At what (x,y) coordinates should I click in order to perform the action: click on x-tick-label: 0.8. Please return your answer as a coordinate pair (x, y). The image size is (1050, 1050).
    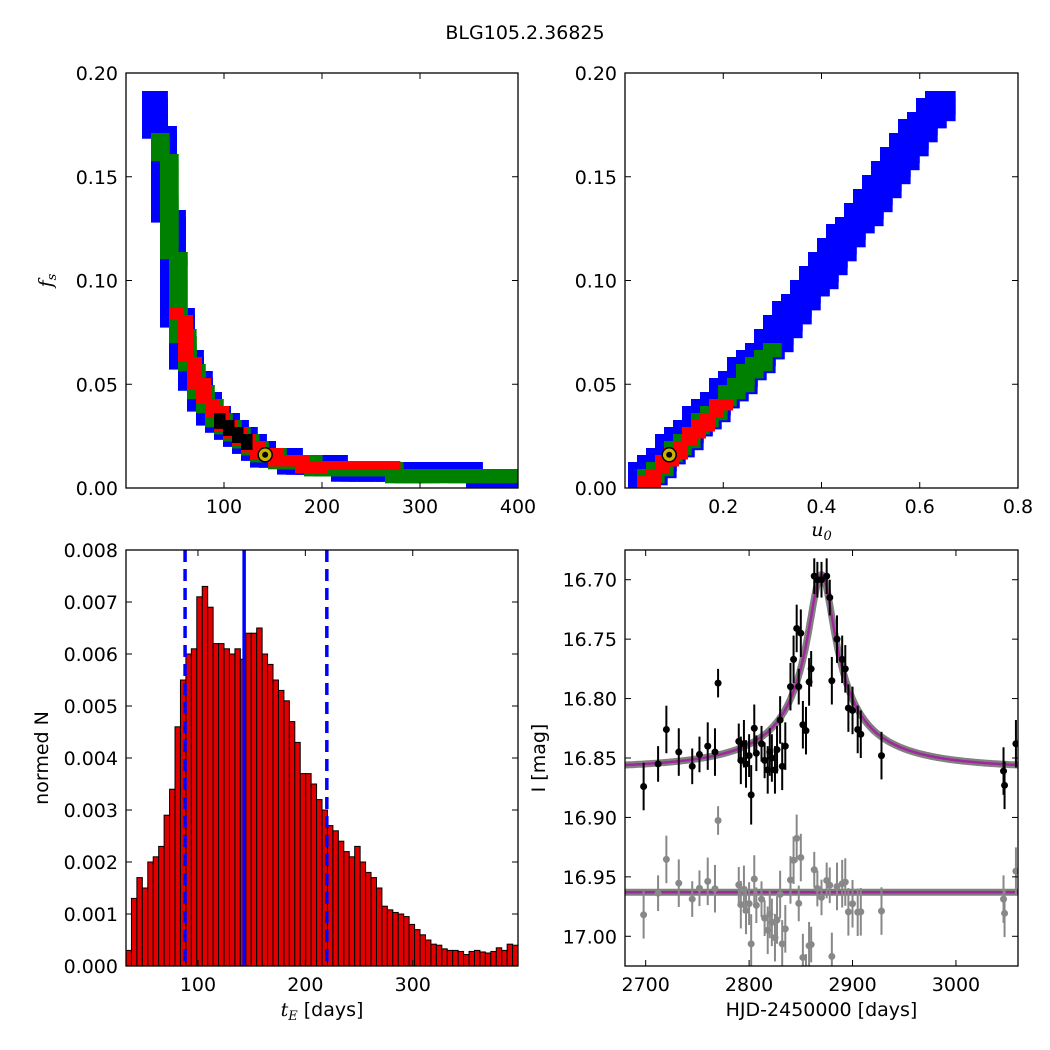
    Looking at the image, I should click on (1018, 507).